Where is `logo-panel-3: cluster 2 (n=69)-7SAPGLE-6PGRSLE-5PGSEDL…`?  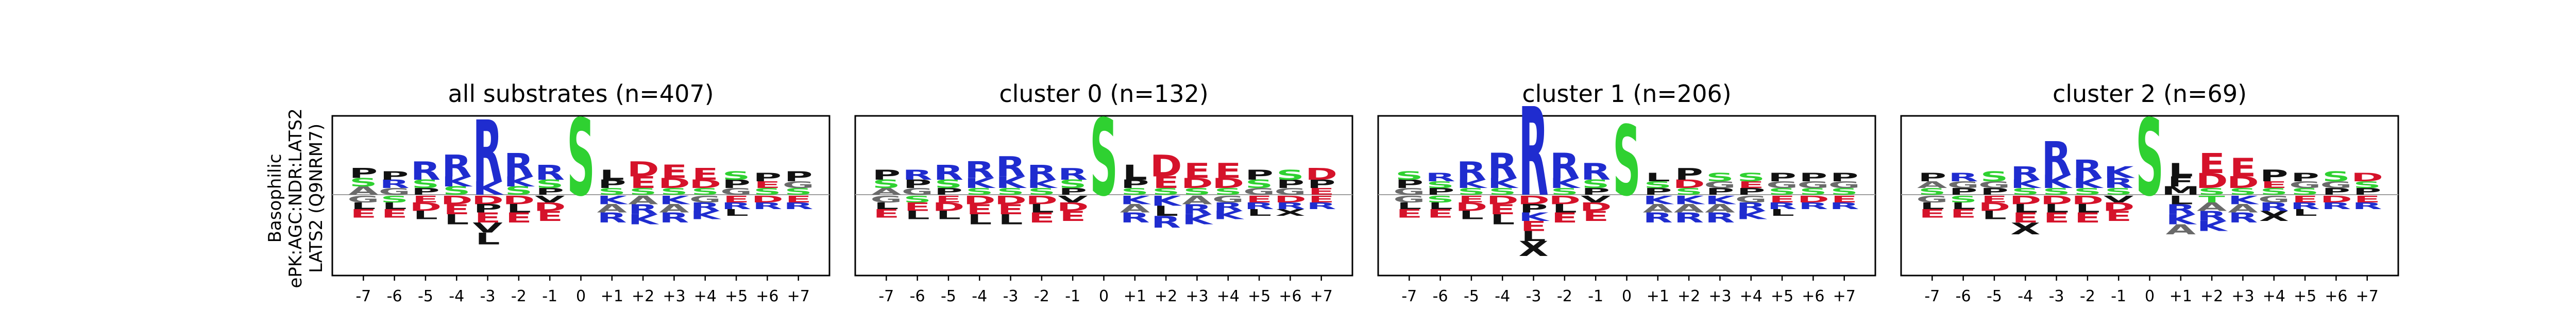 logo-panel-3: cluster 2 (n=69)-7SAPGLE-6PGRSLE-5PGSEDL… is located at coordinates (2149, 192).